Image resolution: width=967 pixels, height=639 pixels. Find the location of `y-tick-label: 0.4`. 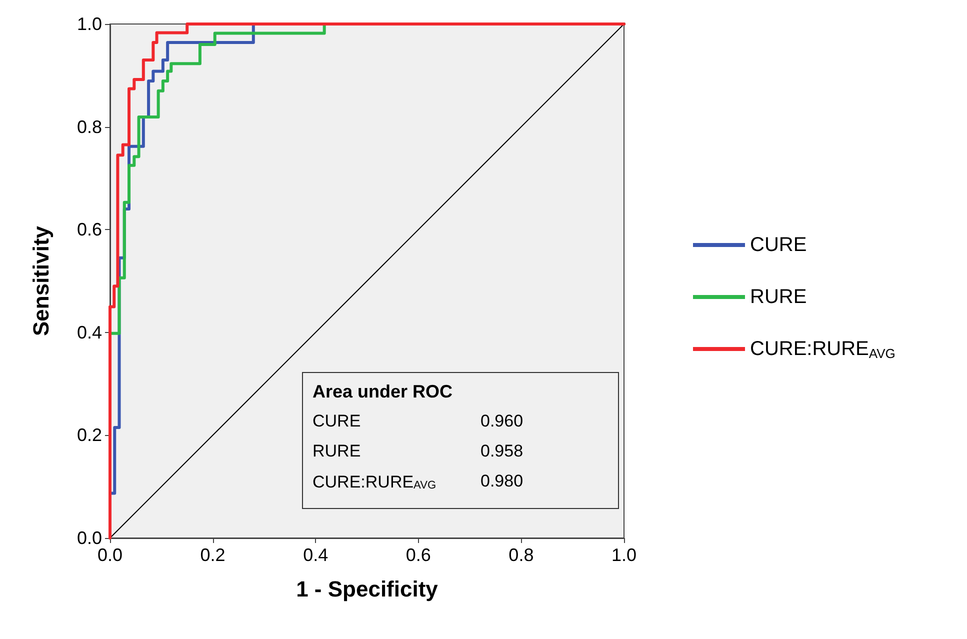

y-tick-label: 0.4 is located at coordinates (89, 332).